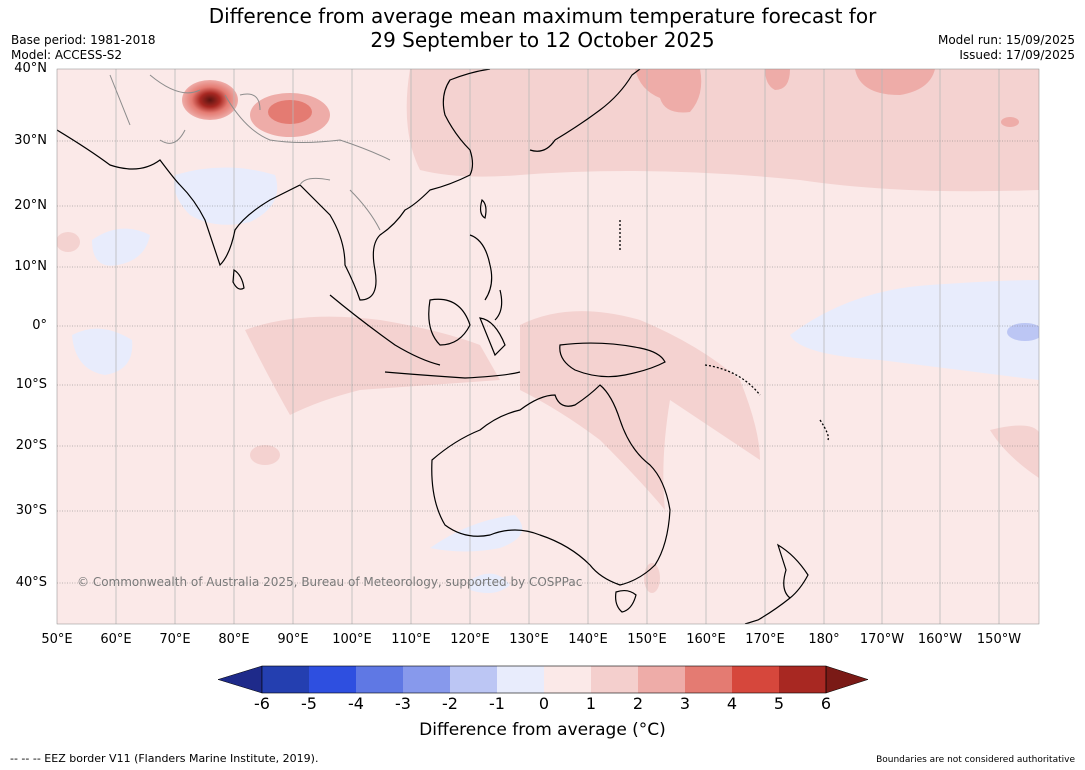  I want to click on warm-patch-south, so click(265, 455).